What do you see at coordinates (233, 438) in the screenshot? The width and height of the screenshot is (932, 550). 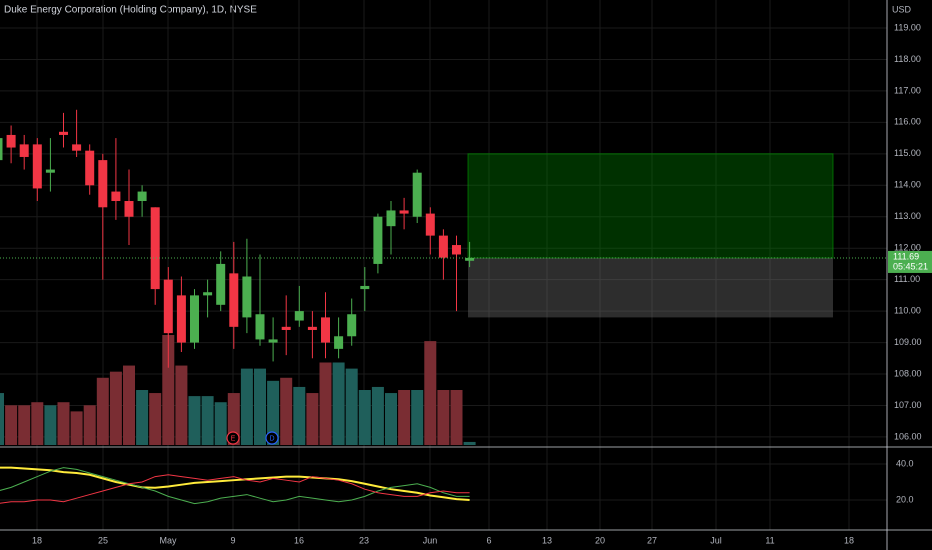 I see `event-label: E` at bounding box center [233, 438].